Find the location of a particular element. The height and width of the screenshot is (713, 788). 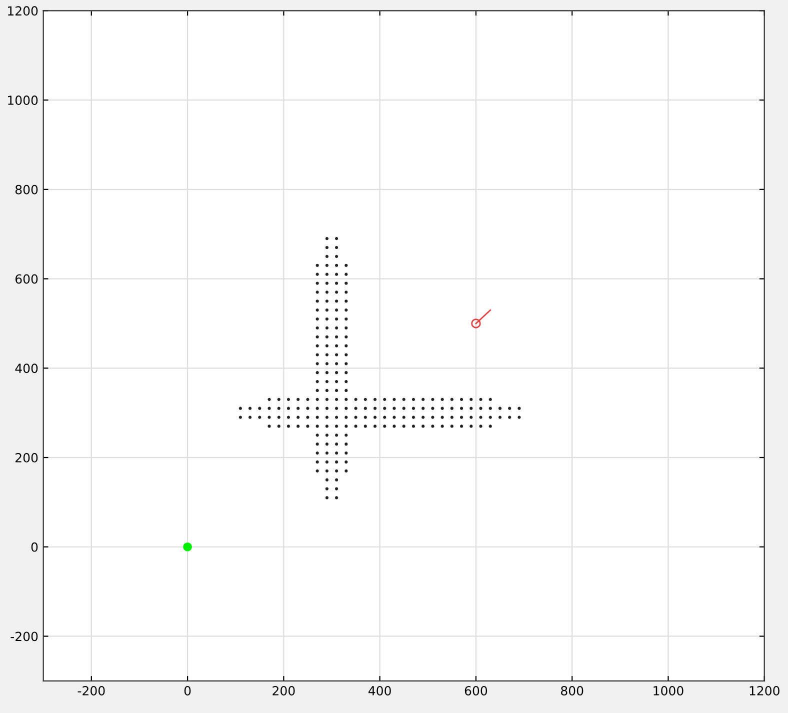

x-tick-label: 1000 is located at coordinates (669, 691).